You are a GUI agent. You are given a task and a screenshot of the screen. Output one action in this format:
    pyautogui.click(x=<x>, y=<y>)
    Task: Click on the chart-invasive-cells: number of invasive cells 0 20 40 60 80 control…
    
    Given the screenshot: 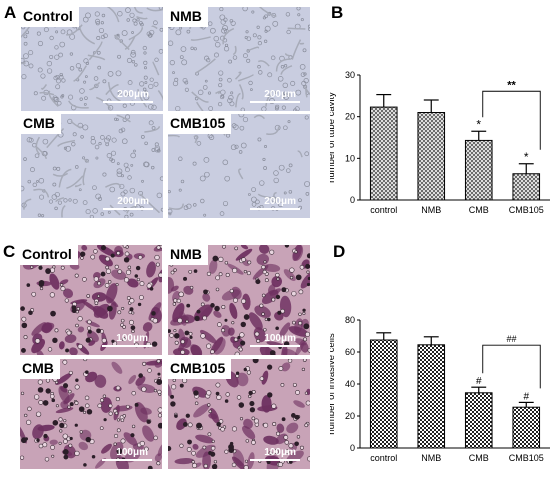 What is the action you would take?
    pyautogui.click(x=440, y=392)
    